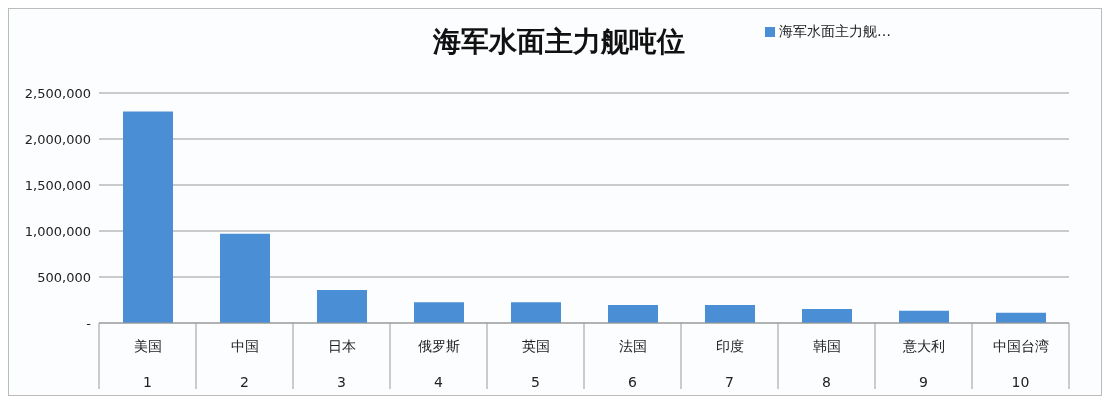  I want to click on category-label: 中国 2, so click(244, 364).